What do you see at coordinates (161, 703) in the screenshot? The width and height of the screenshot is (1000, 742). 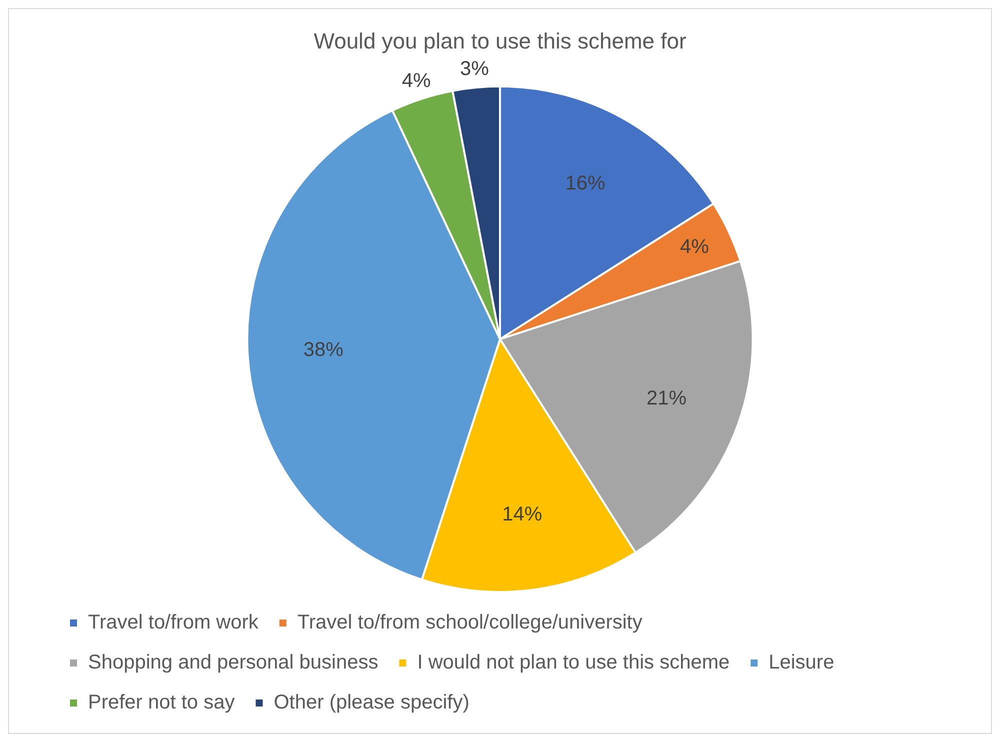 I see `legend-label: Prefer not to say` at bounding box center [161, 703].